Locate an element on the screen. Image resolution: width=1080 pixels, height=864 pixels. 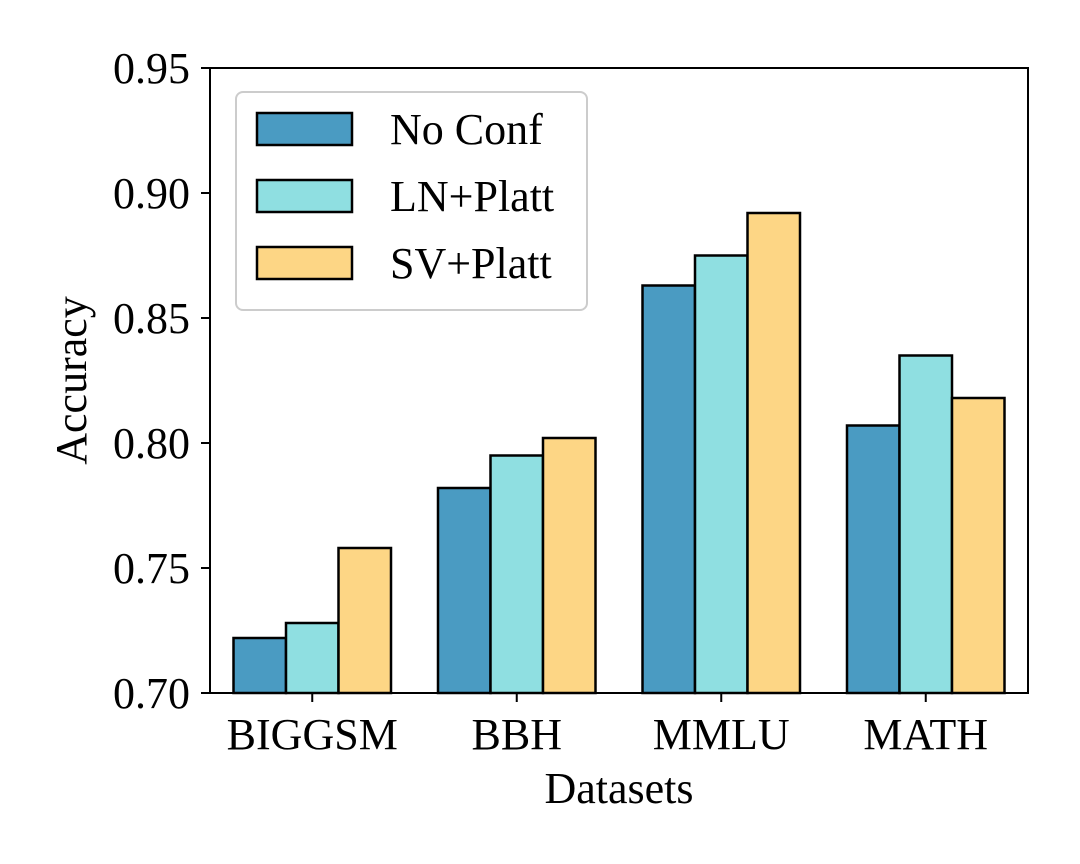
y-tick-label: 0.70 is located at coordinates (151, 693).